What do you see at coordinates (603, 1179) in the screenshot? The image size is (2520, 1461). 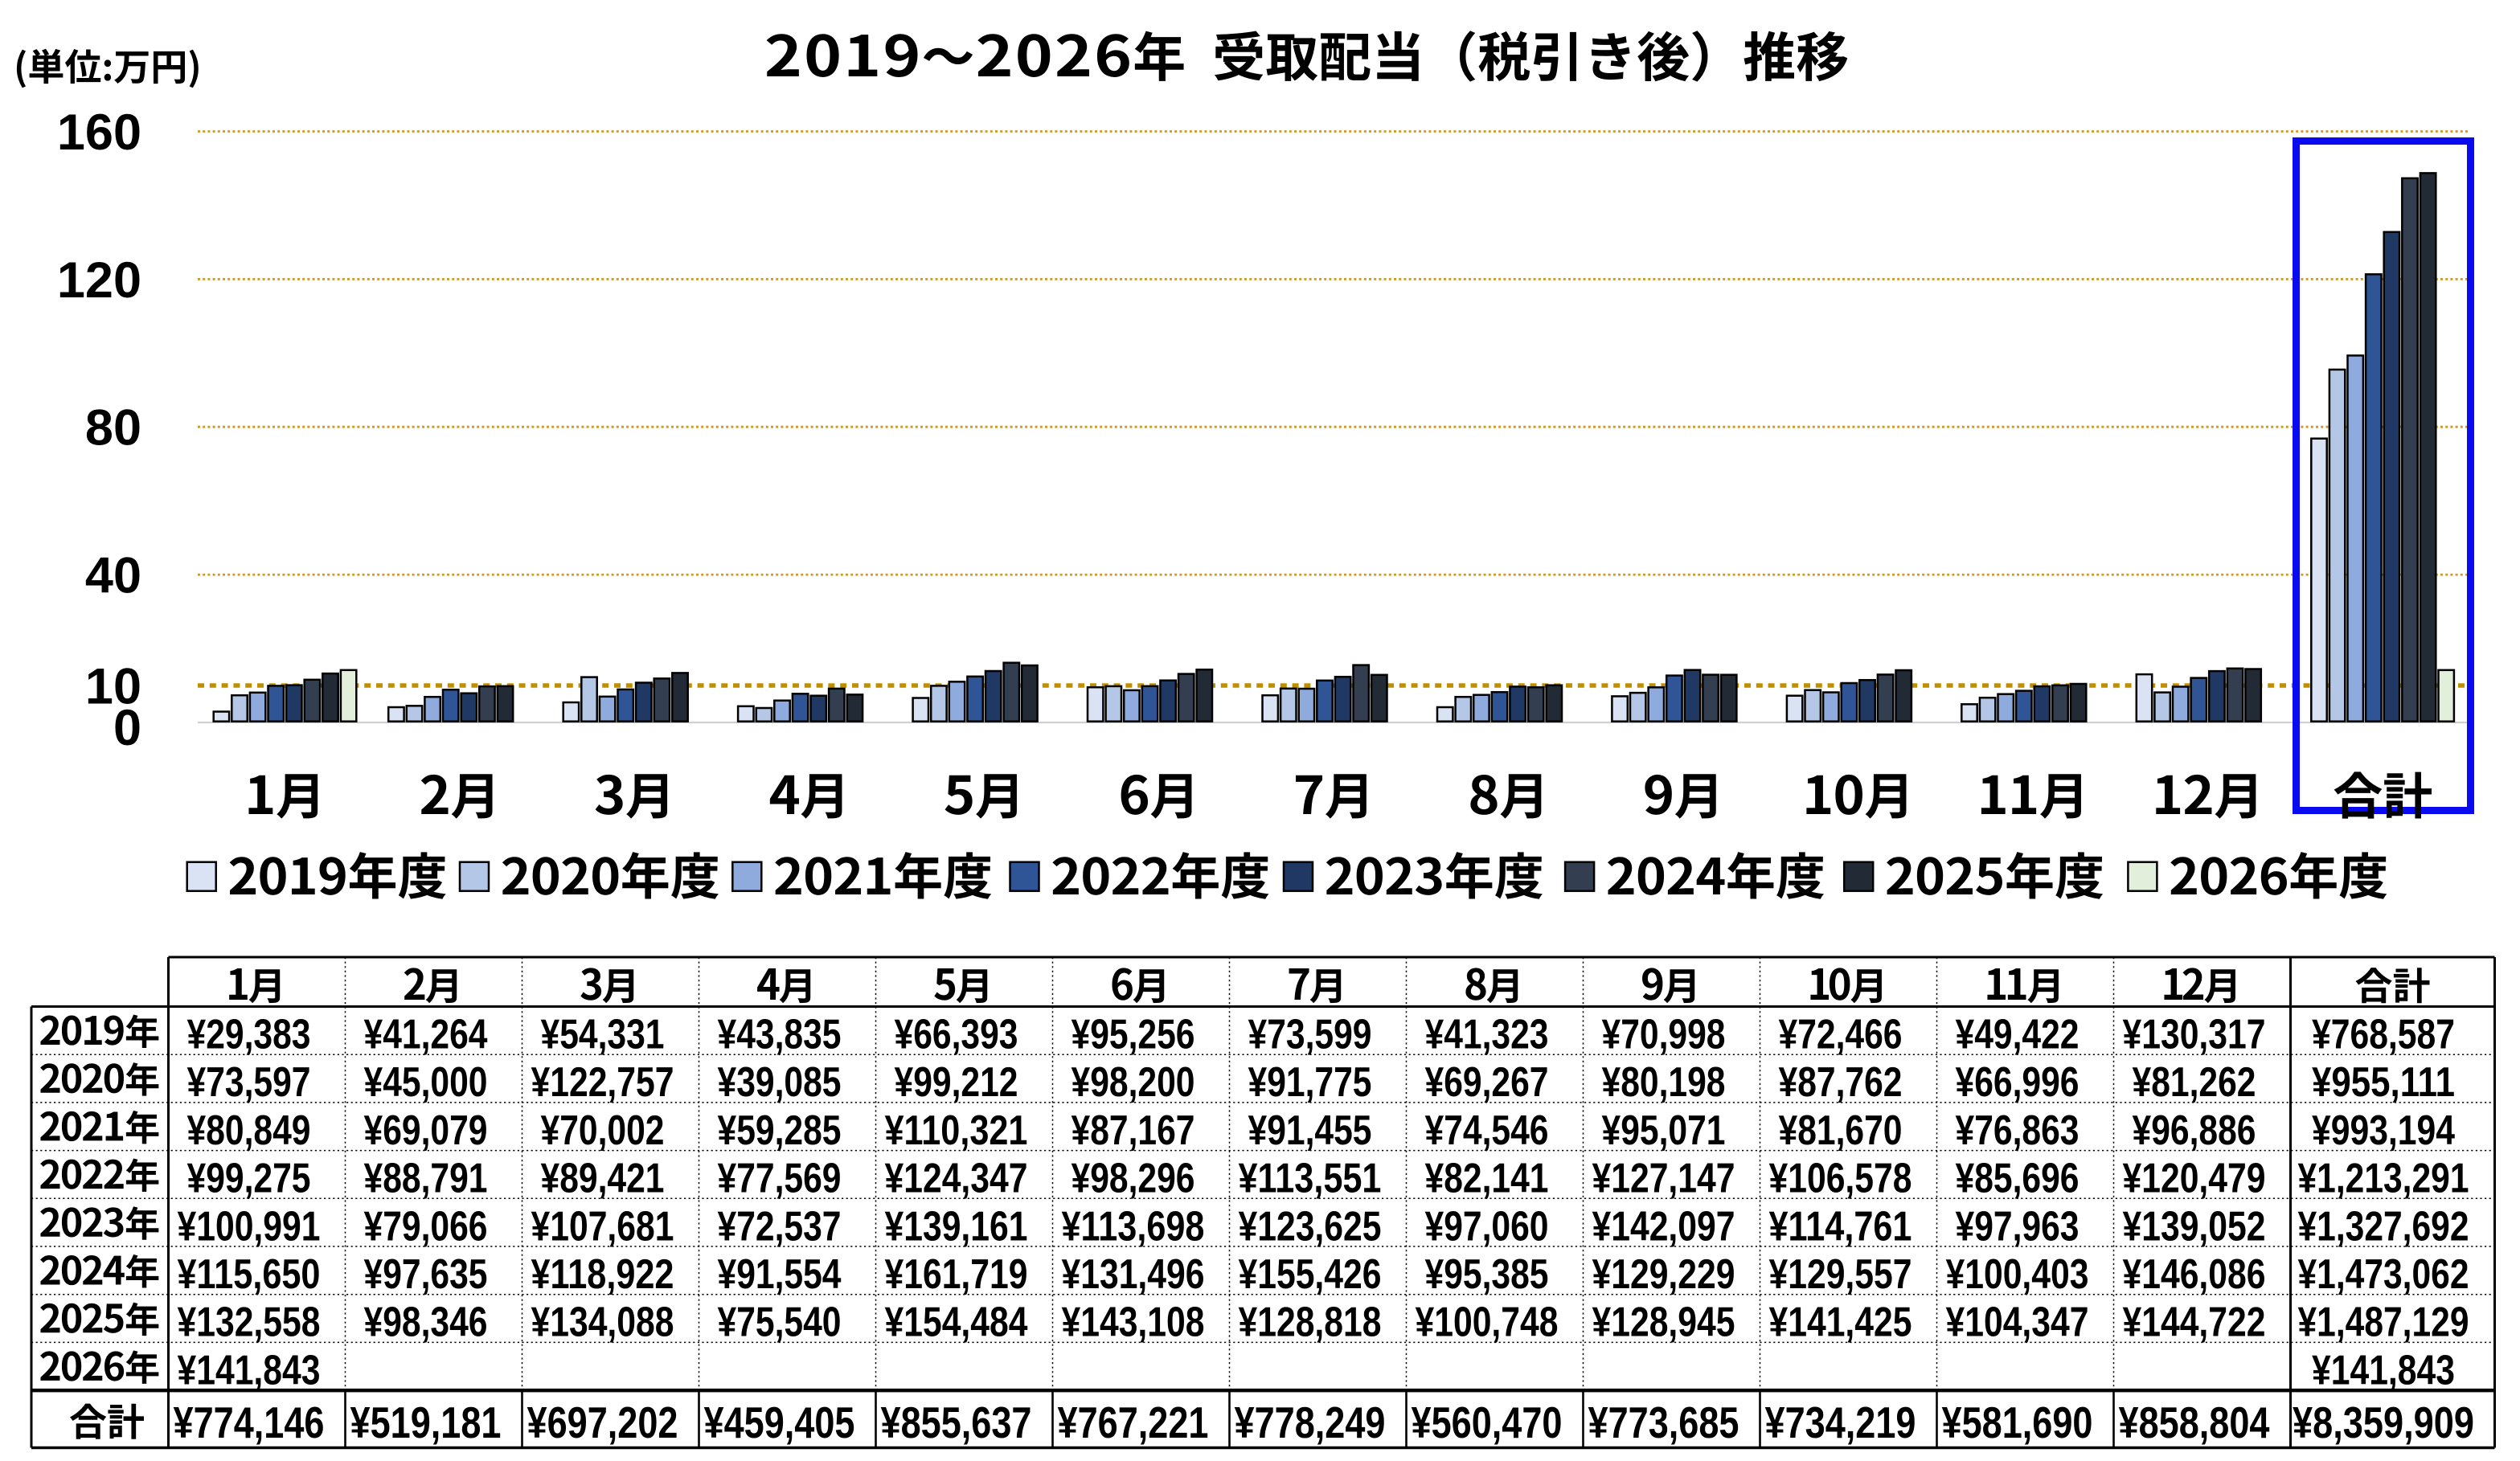 I see `svg-text: ¥89,421` at bounding box center [603, 1179].